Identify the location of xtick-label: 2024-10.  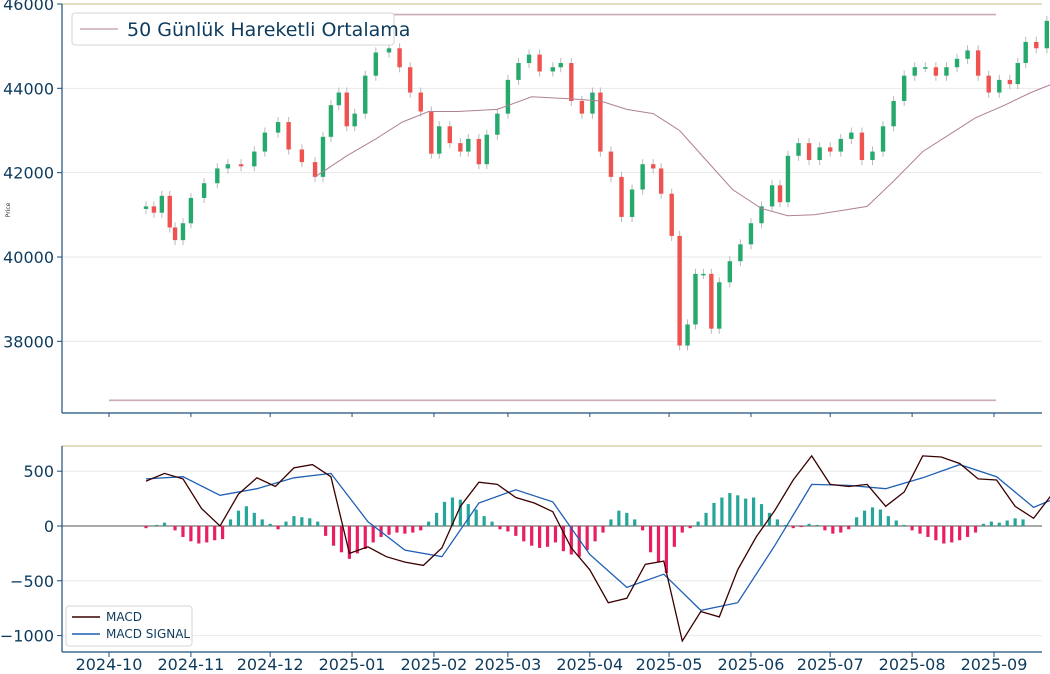
(109, 664).